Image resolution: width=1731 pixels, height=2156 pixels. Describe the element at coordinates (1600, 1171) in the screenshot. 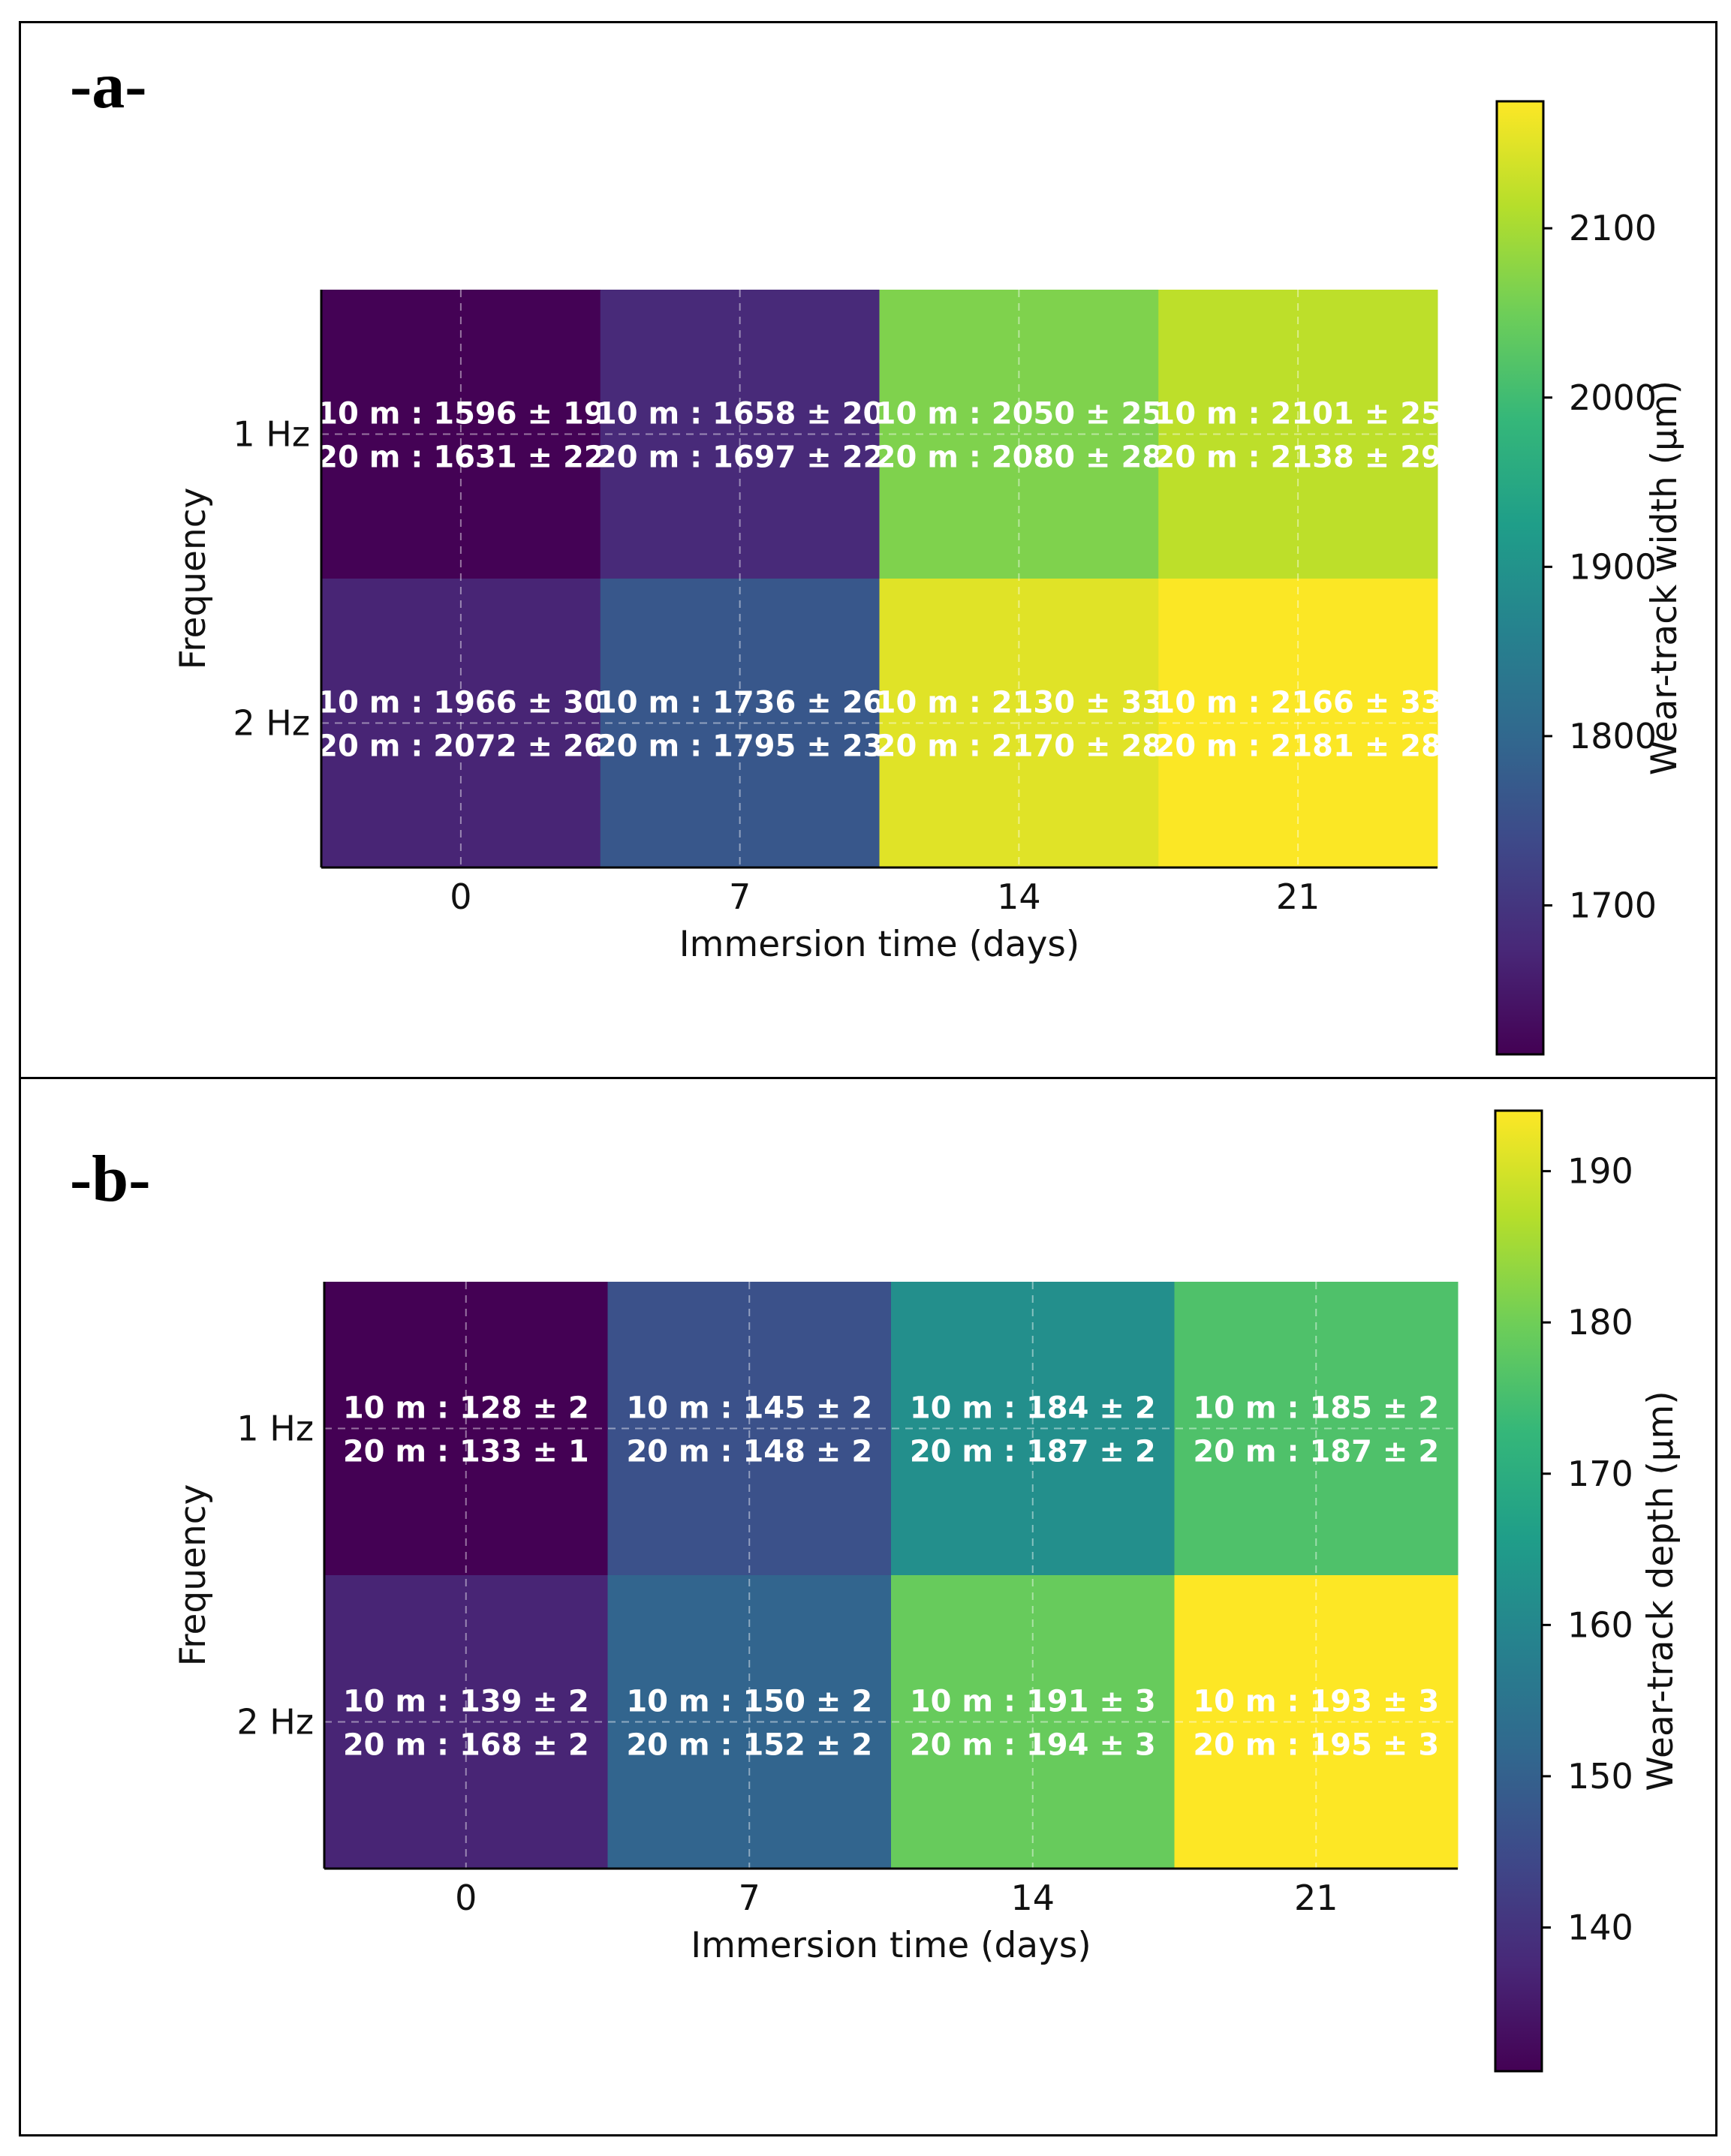

I see `colorbar-tick-label: 190` at that location.